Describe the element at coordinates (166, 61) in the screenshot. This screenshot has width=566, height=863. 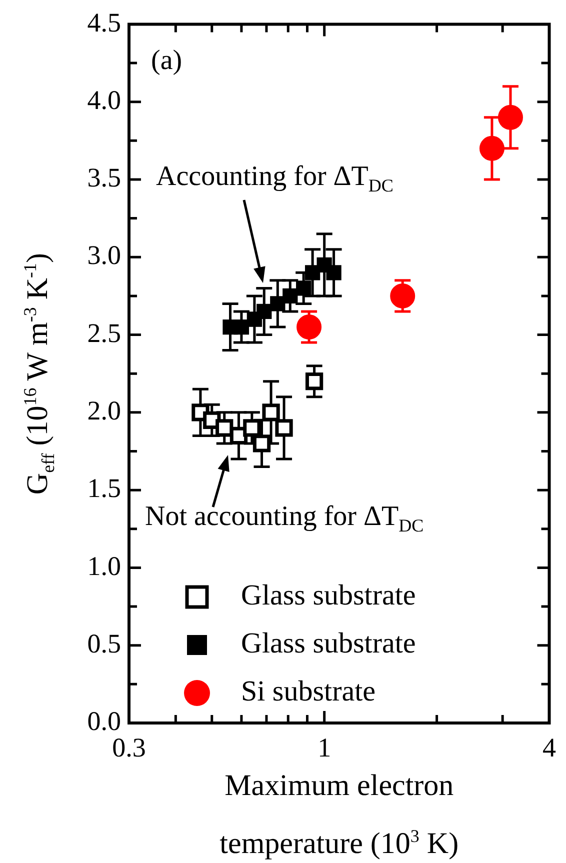
I see `annotation: (a)` at that location.